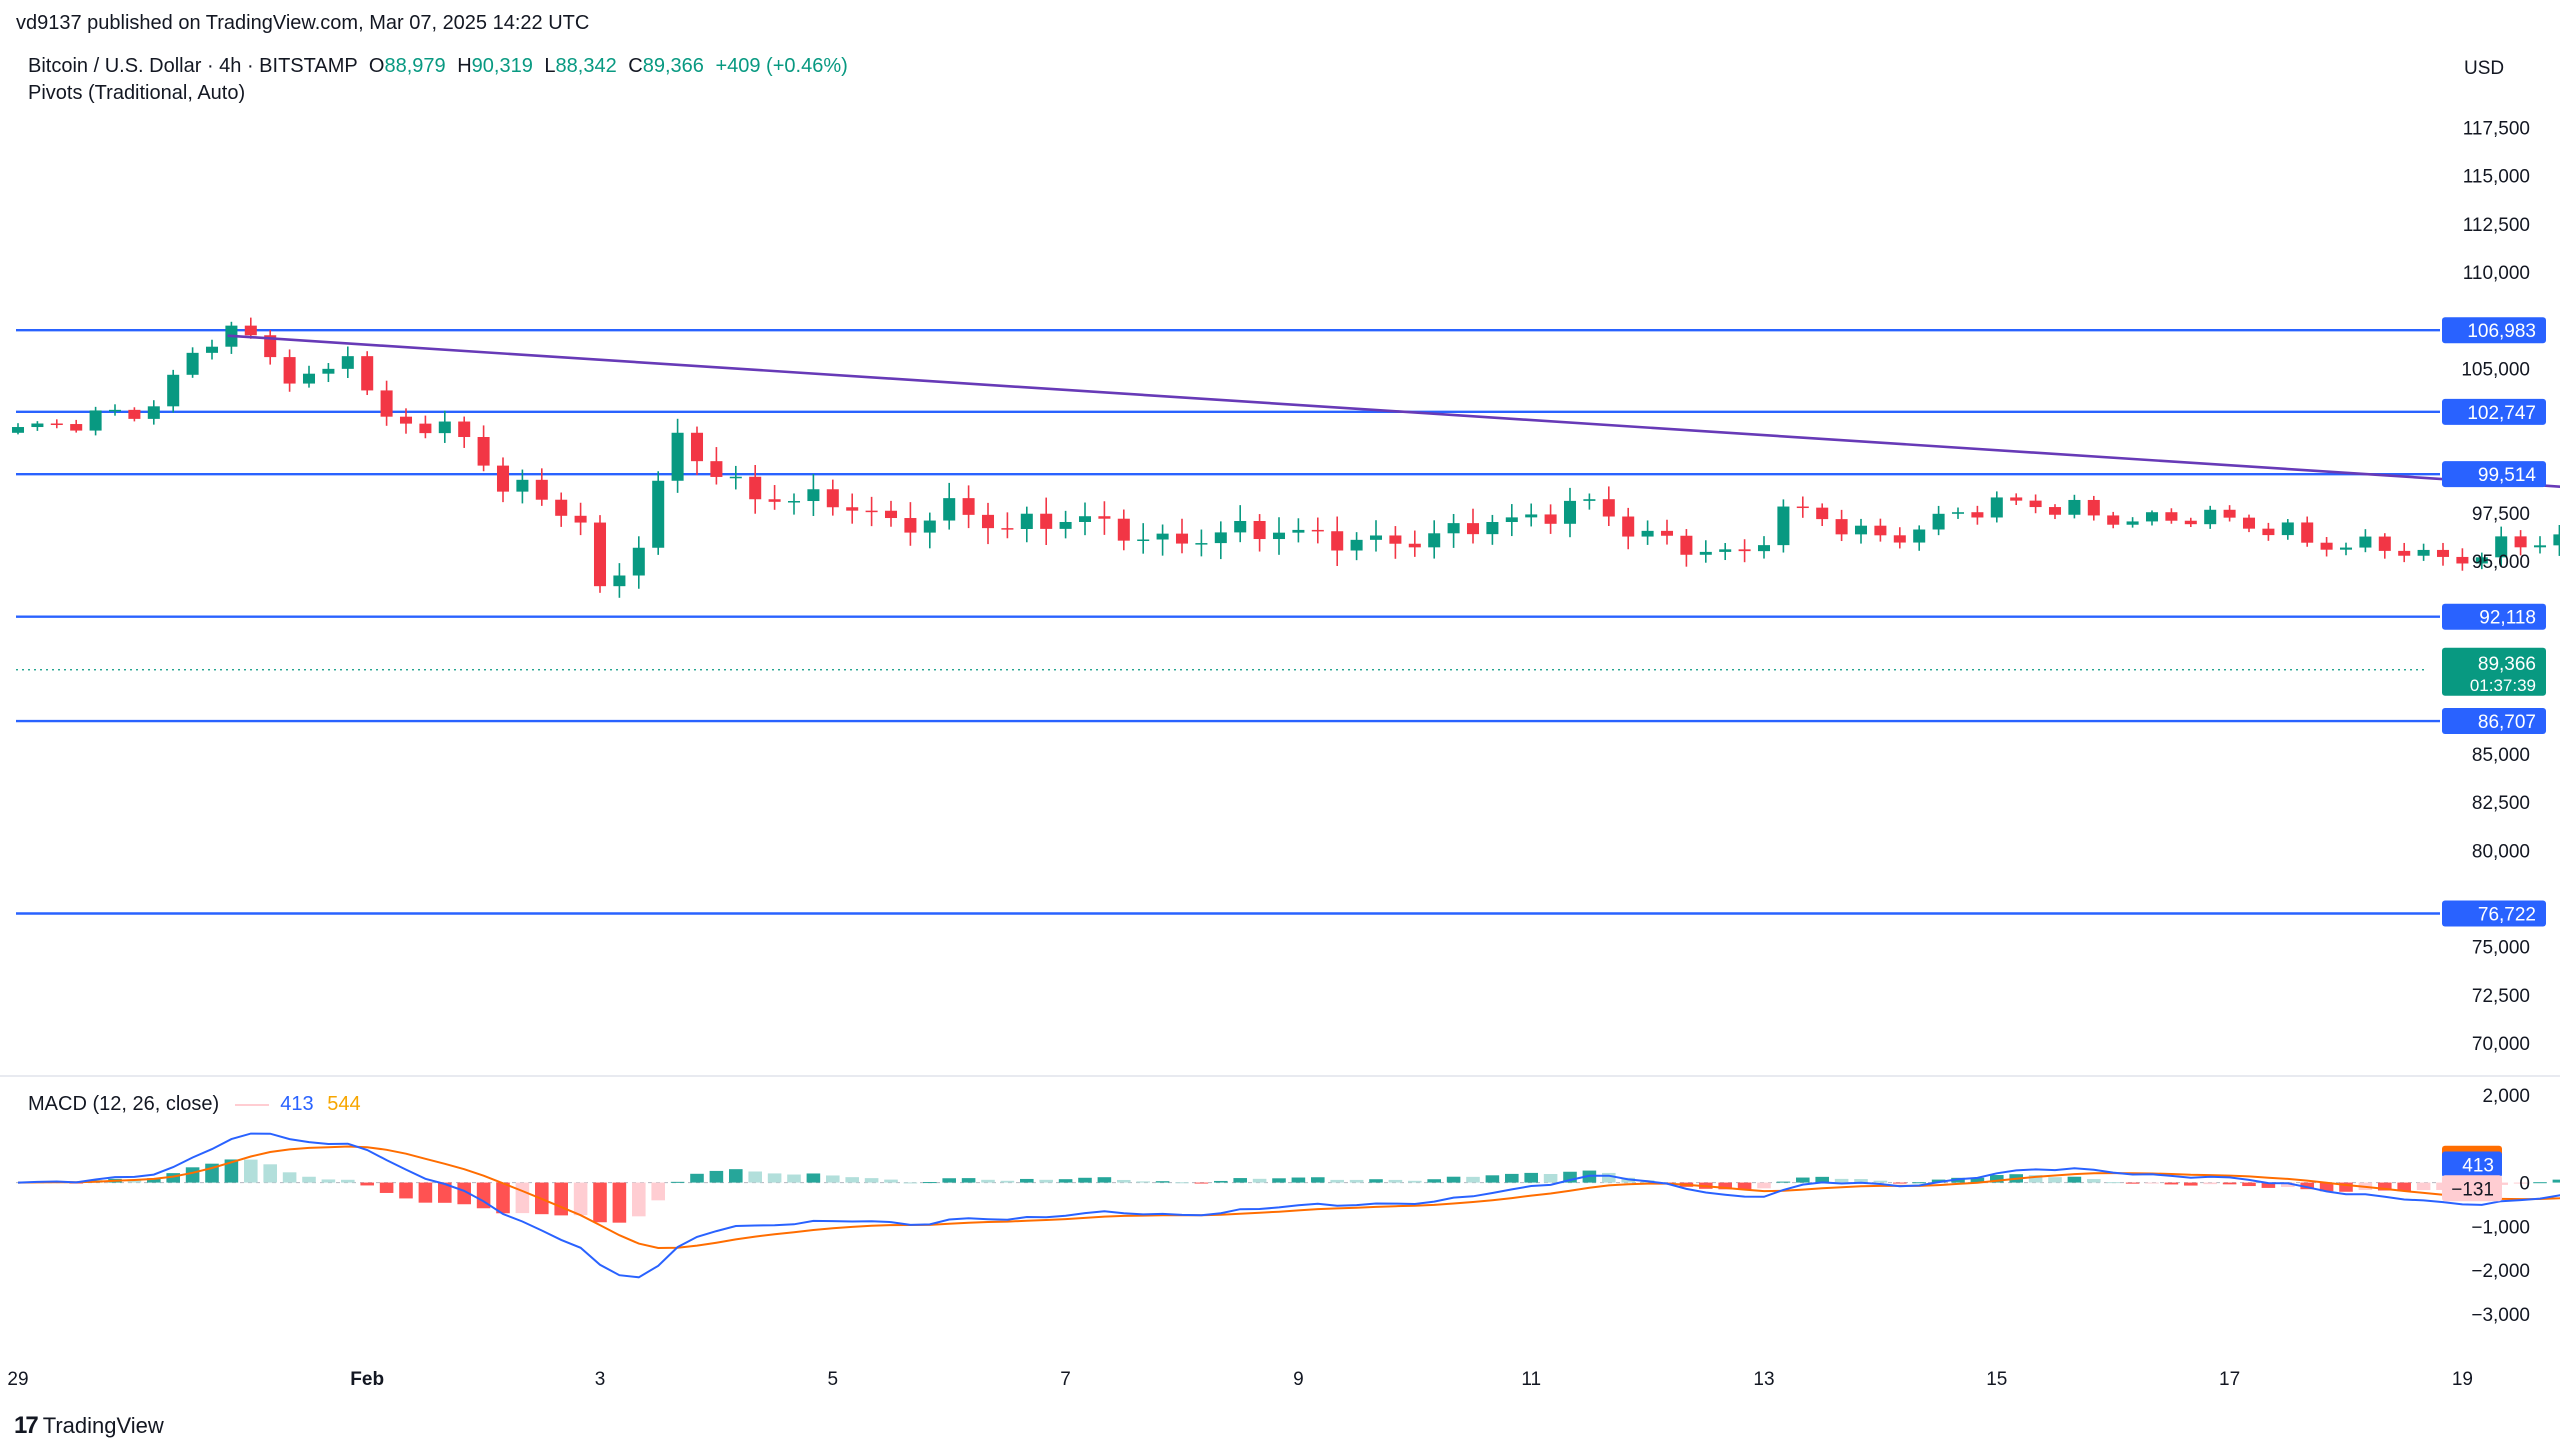 Image resolution: width=2560 pixels, height=1449 pixels. What do you see at coordinates (2496, 128) in the screenshot?
I see `price-tick-label: 117,500` at bounding box center [2496, 128].